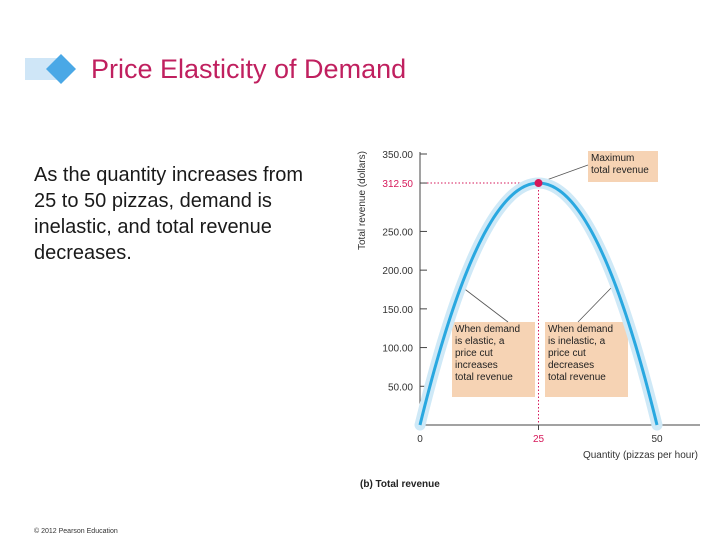  I want to click on x-tick-label: 0, so click(420, 439).